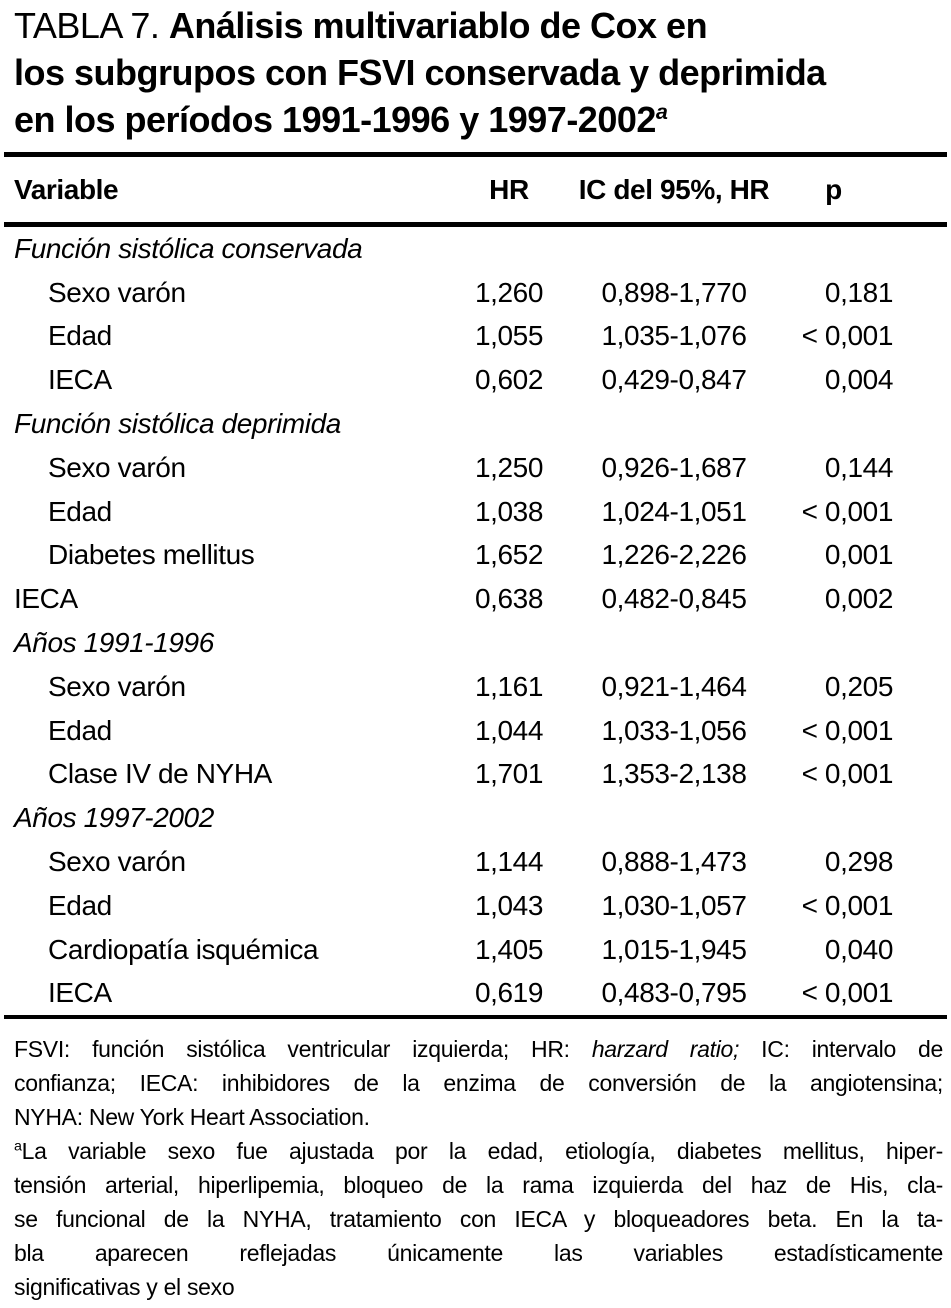 Image resolution: width=951 pixels, height=1308 pixels. Describe the element at coordinates (858, 949) in the screenshot. I see `cell-p: 0,040` at that location.